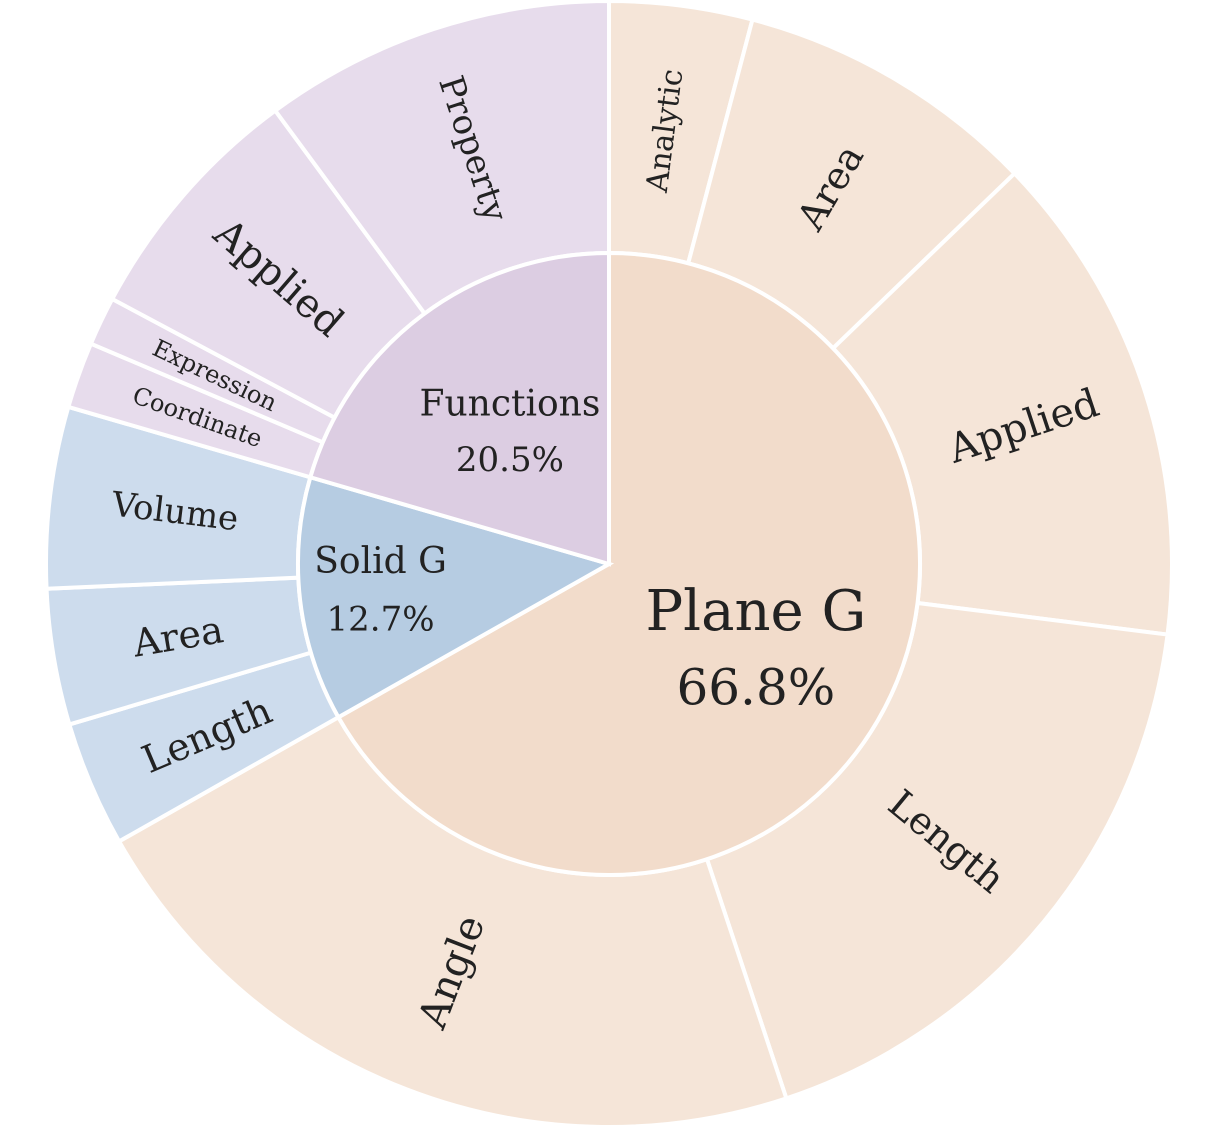 The image size is (1224, 1134). Describe the element at coordinates (756, 611) in the screenshot. I see `inner-label-plane-g: Plane G` at that location.